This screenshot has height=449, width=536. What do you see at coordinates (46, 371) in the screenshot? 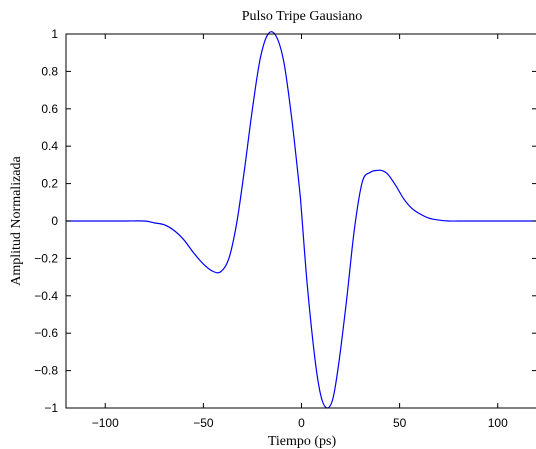
I see `y-tick-label: −0.8` at bounding box center [46, 371].